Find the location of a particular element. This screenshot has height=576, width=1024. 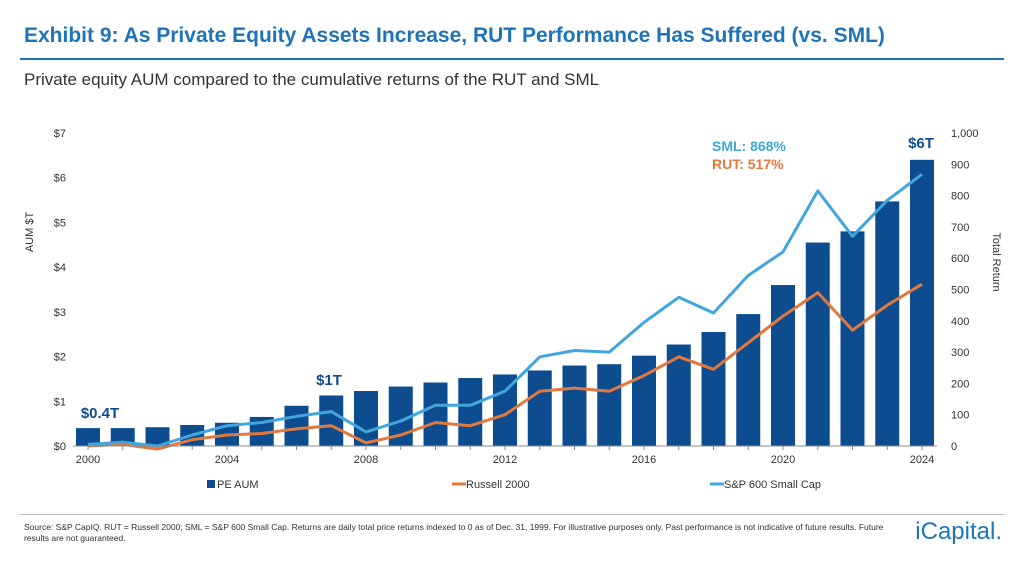

y-left-tick-label: $1 is located at coordinates (60, 402).